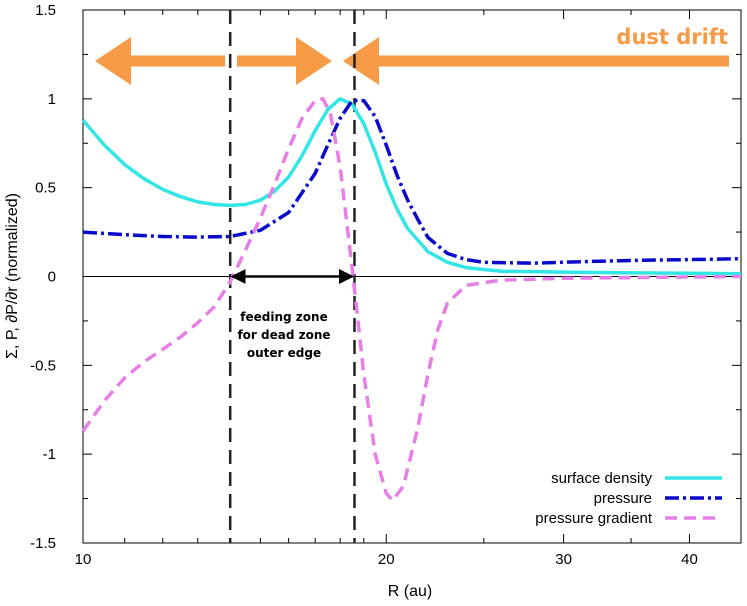 This screenshot has height=606, width=747. Describe the element at coordinates (83, 559) in the screenshot. I see `x-tick-label: 10` at that location.